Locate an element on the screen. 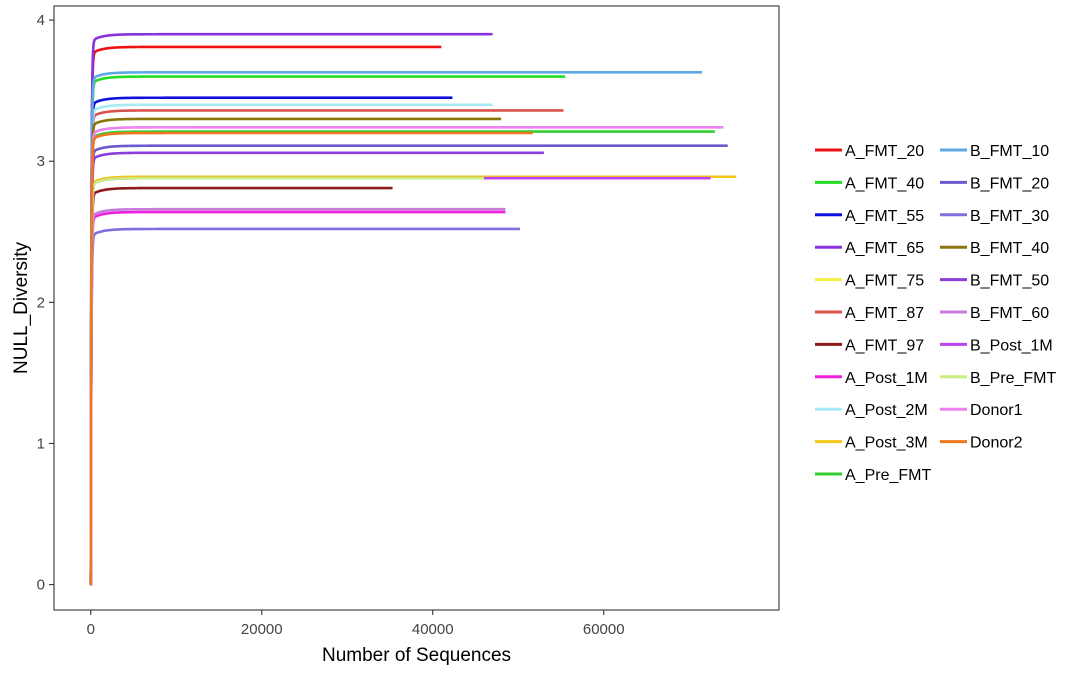  legend-label: B_FMT_30 is located at coordinates (1009, 216).